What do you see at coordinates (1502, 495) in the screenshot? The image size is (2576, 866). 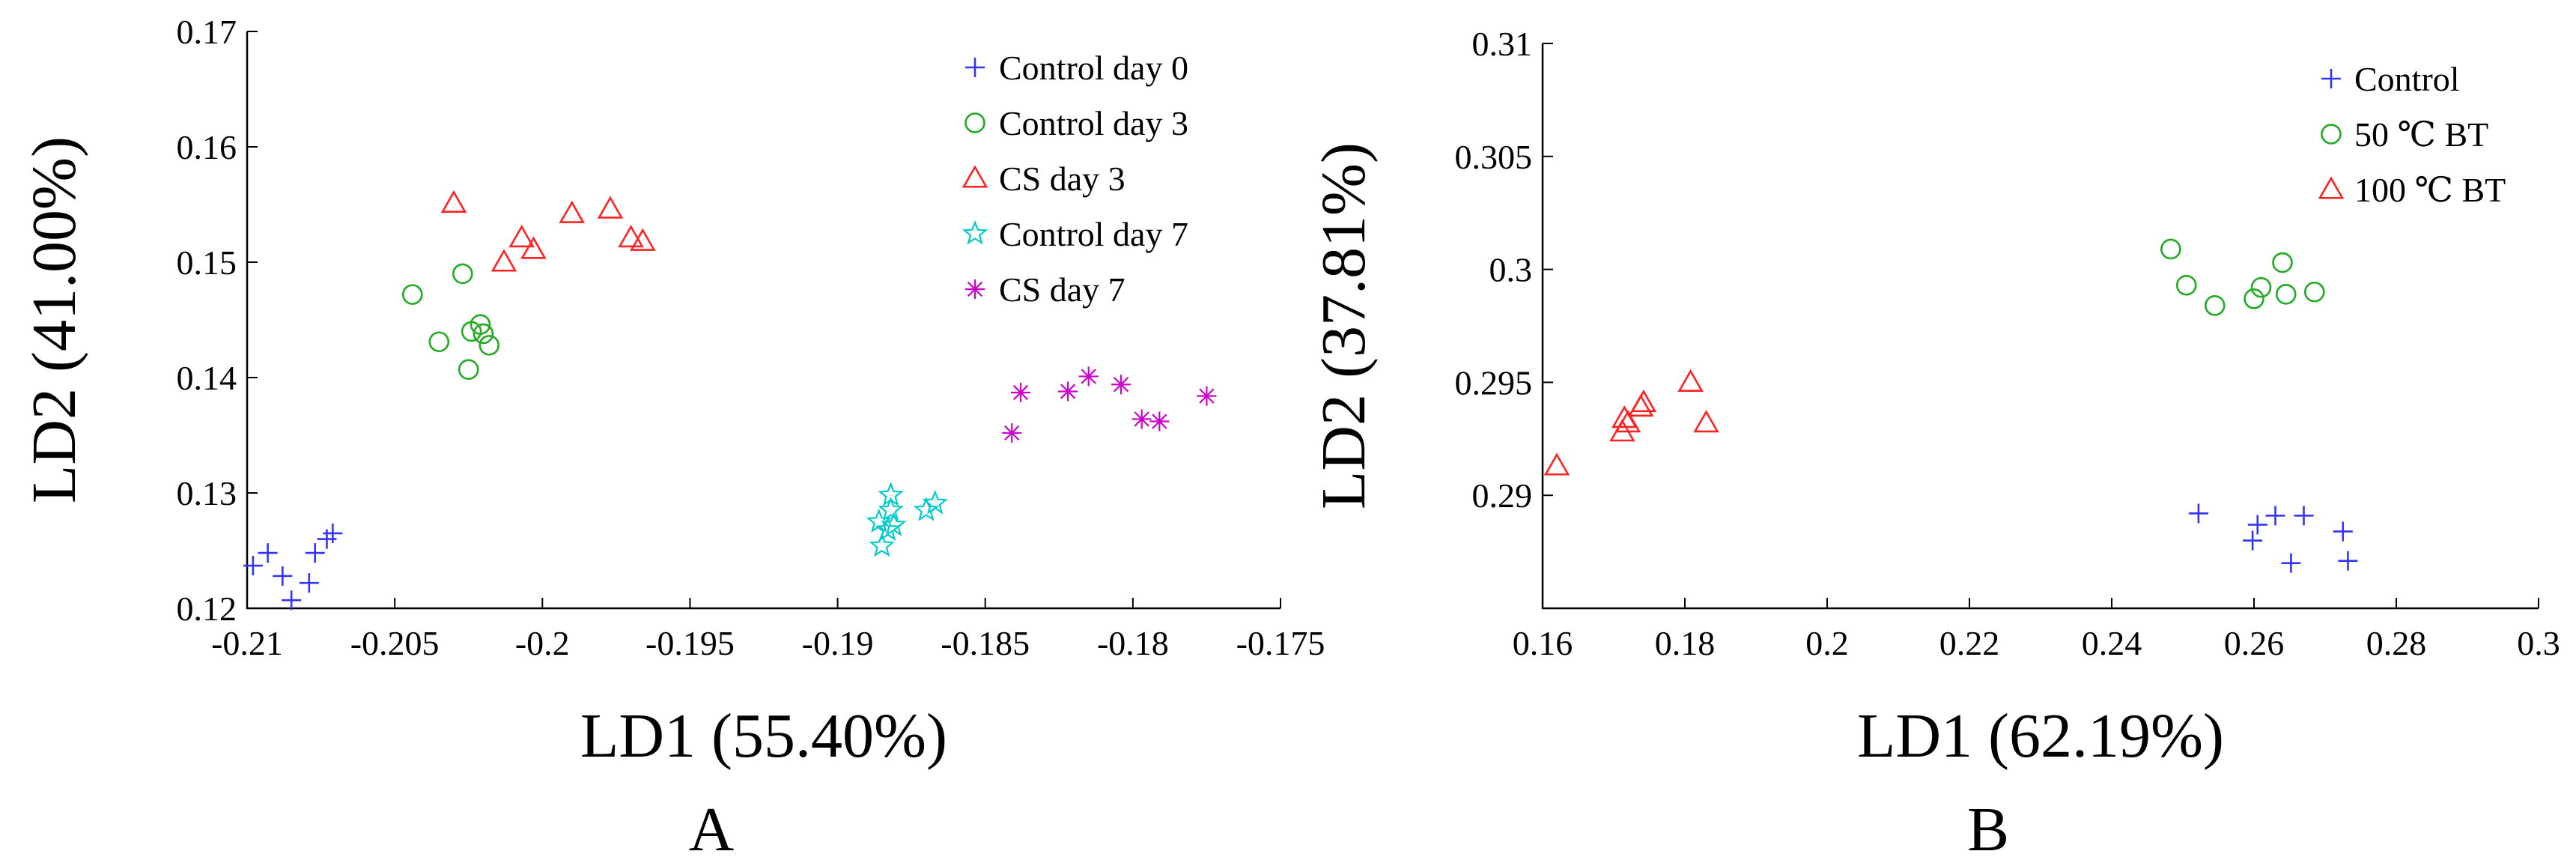 I see `y-tick-label: 0.29` at bounding box center [1502, 495].